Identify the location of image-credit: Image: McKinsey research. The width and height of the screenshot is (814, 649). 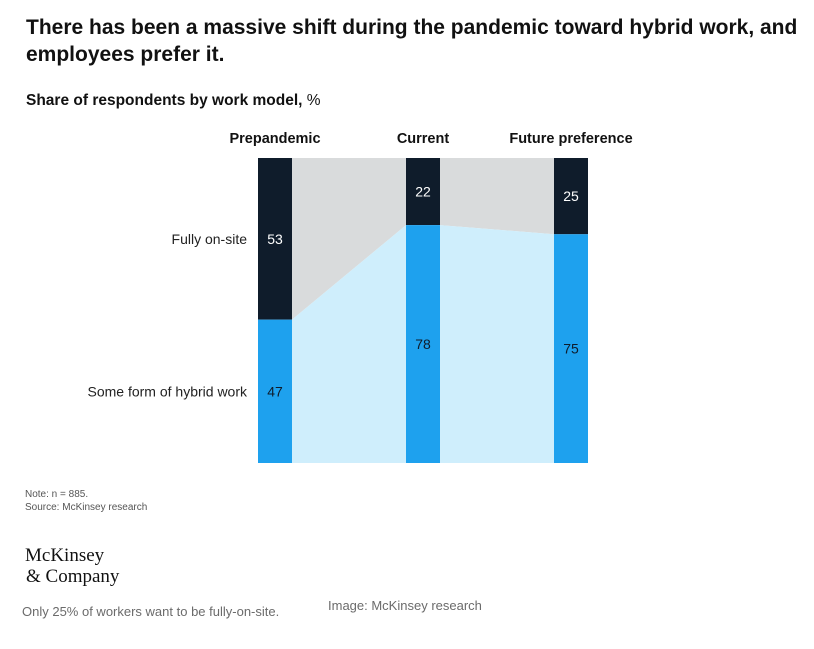
(405, 605).